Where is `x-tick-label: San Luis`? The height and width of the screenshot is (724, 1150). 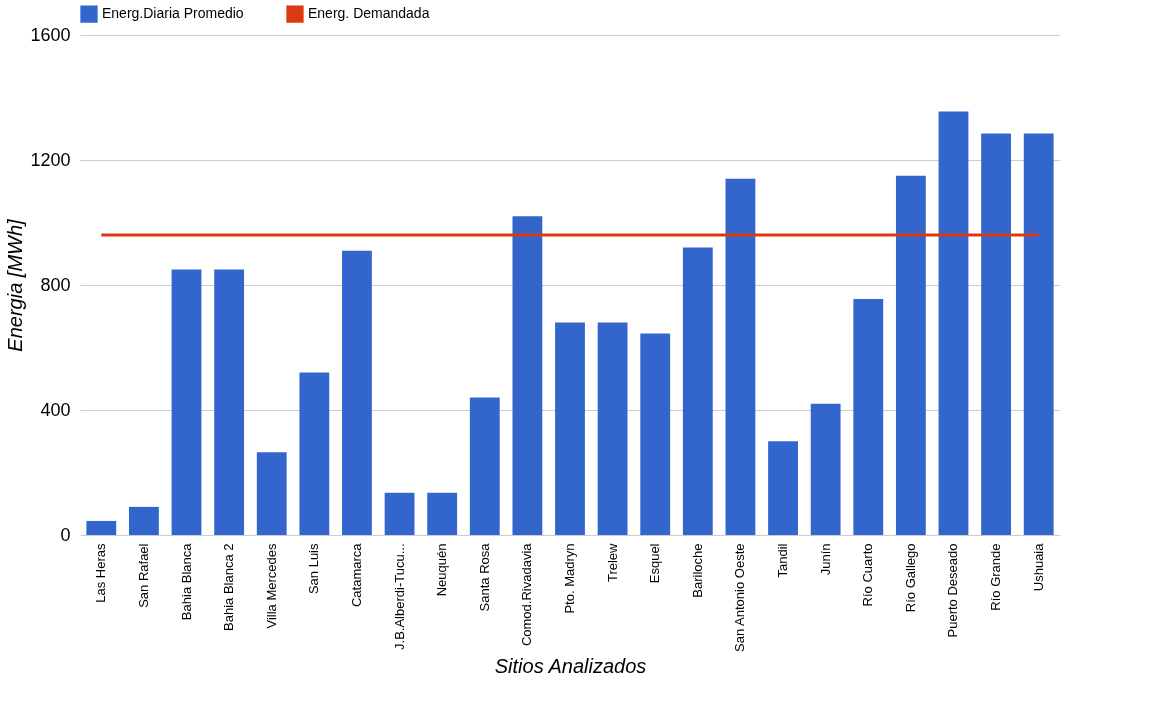 x-tick-label: San Luis is located at coordinates (314, 569).